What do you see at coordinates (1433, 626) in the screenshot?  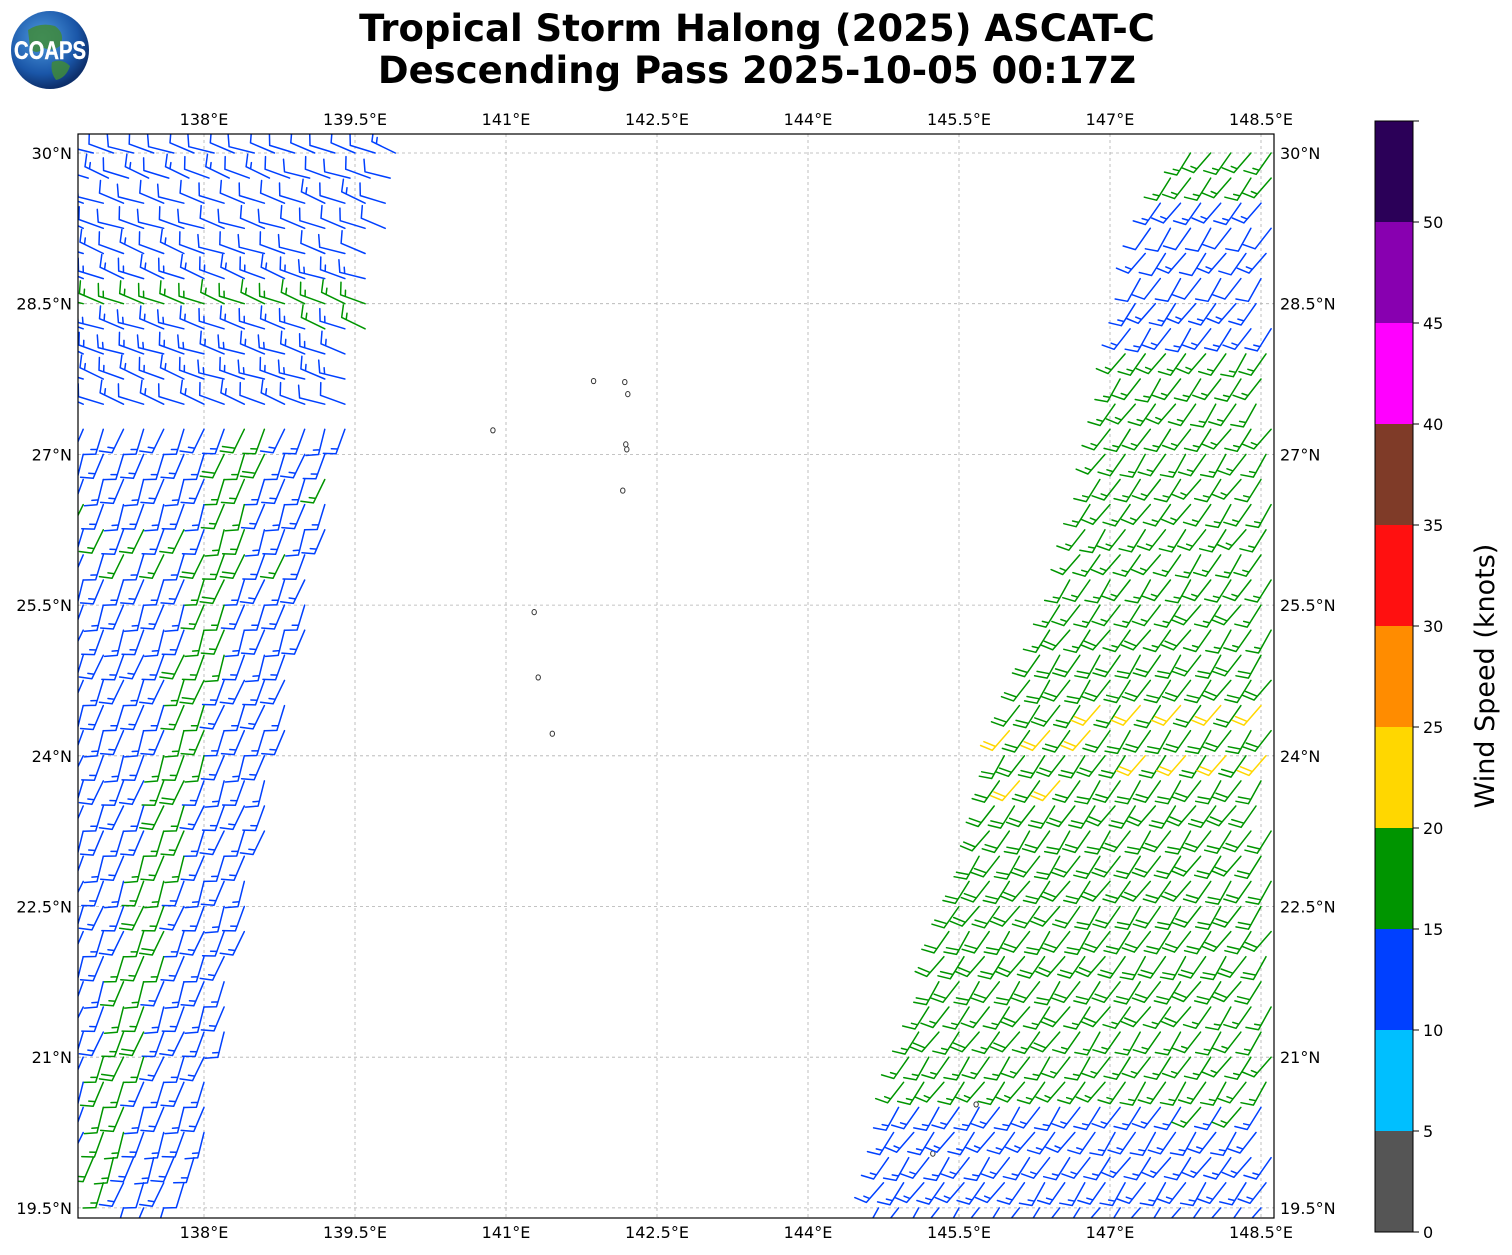 I see `colorbar-tick-label: 30` at bounding box center [1433, 626].